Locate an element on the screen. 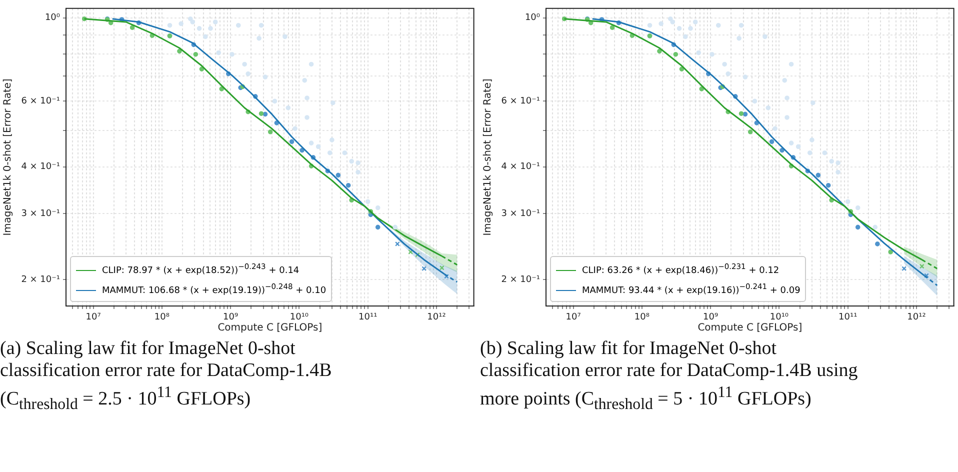 This screenshot has height=472, width=958. legend-label: MAMMUT: 93.44 * (x + exp(19.16))$^{−0.241}$ + 0.09 is located at coordinates (691, 289).